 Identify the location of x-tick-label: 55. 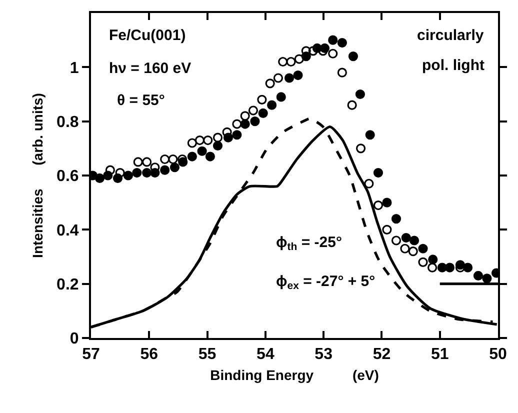
(207, 355).